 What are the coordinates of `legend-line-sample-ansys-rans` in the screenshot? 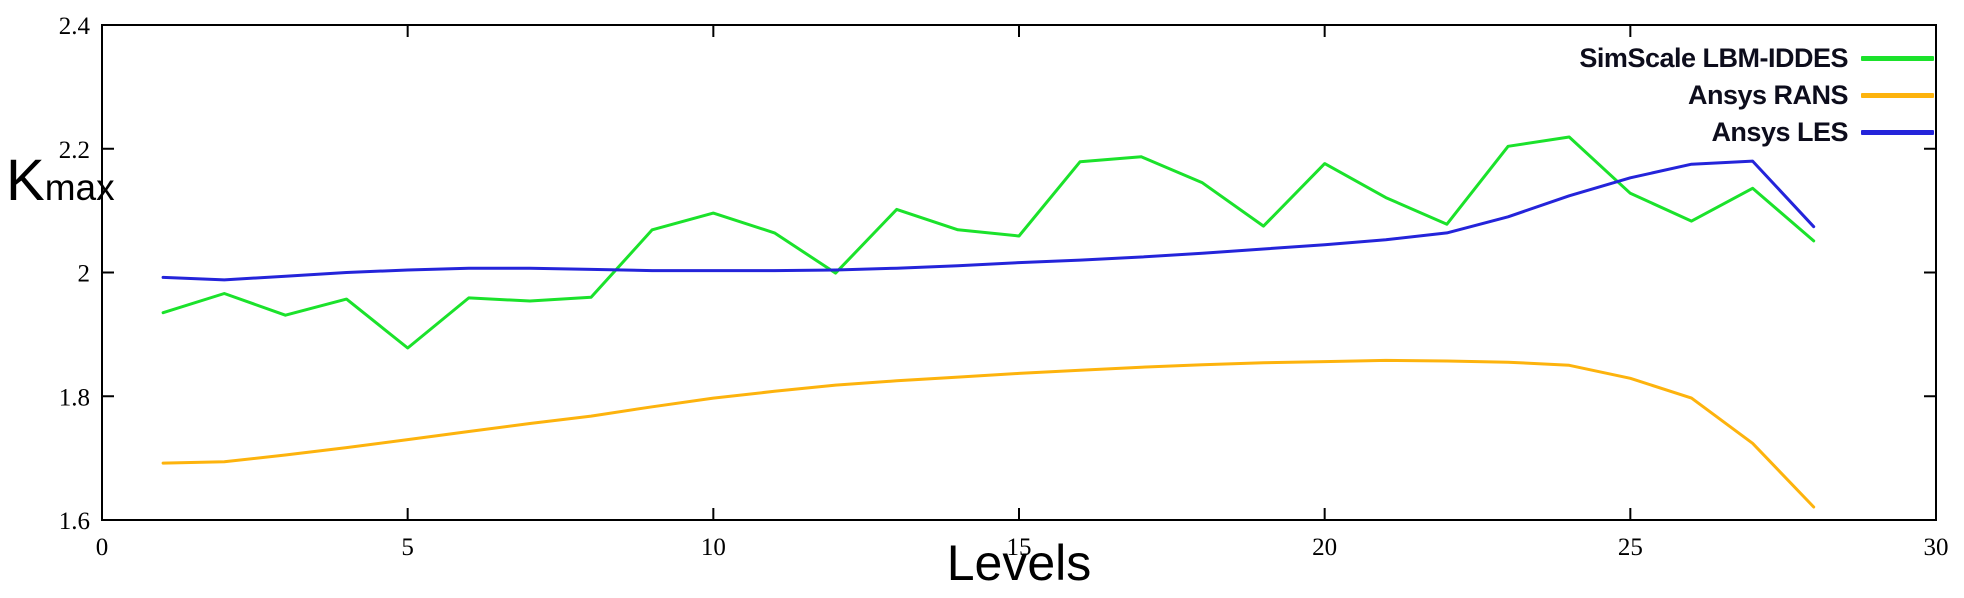 It's located at (1897, 95).